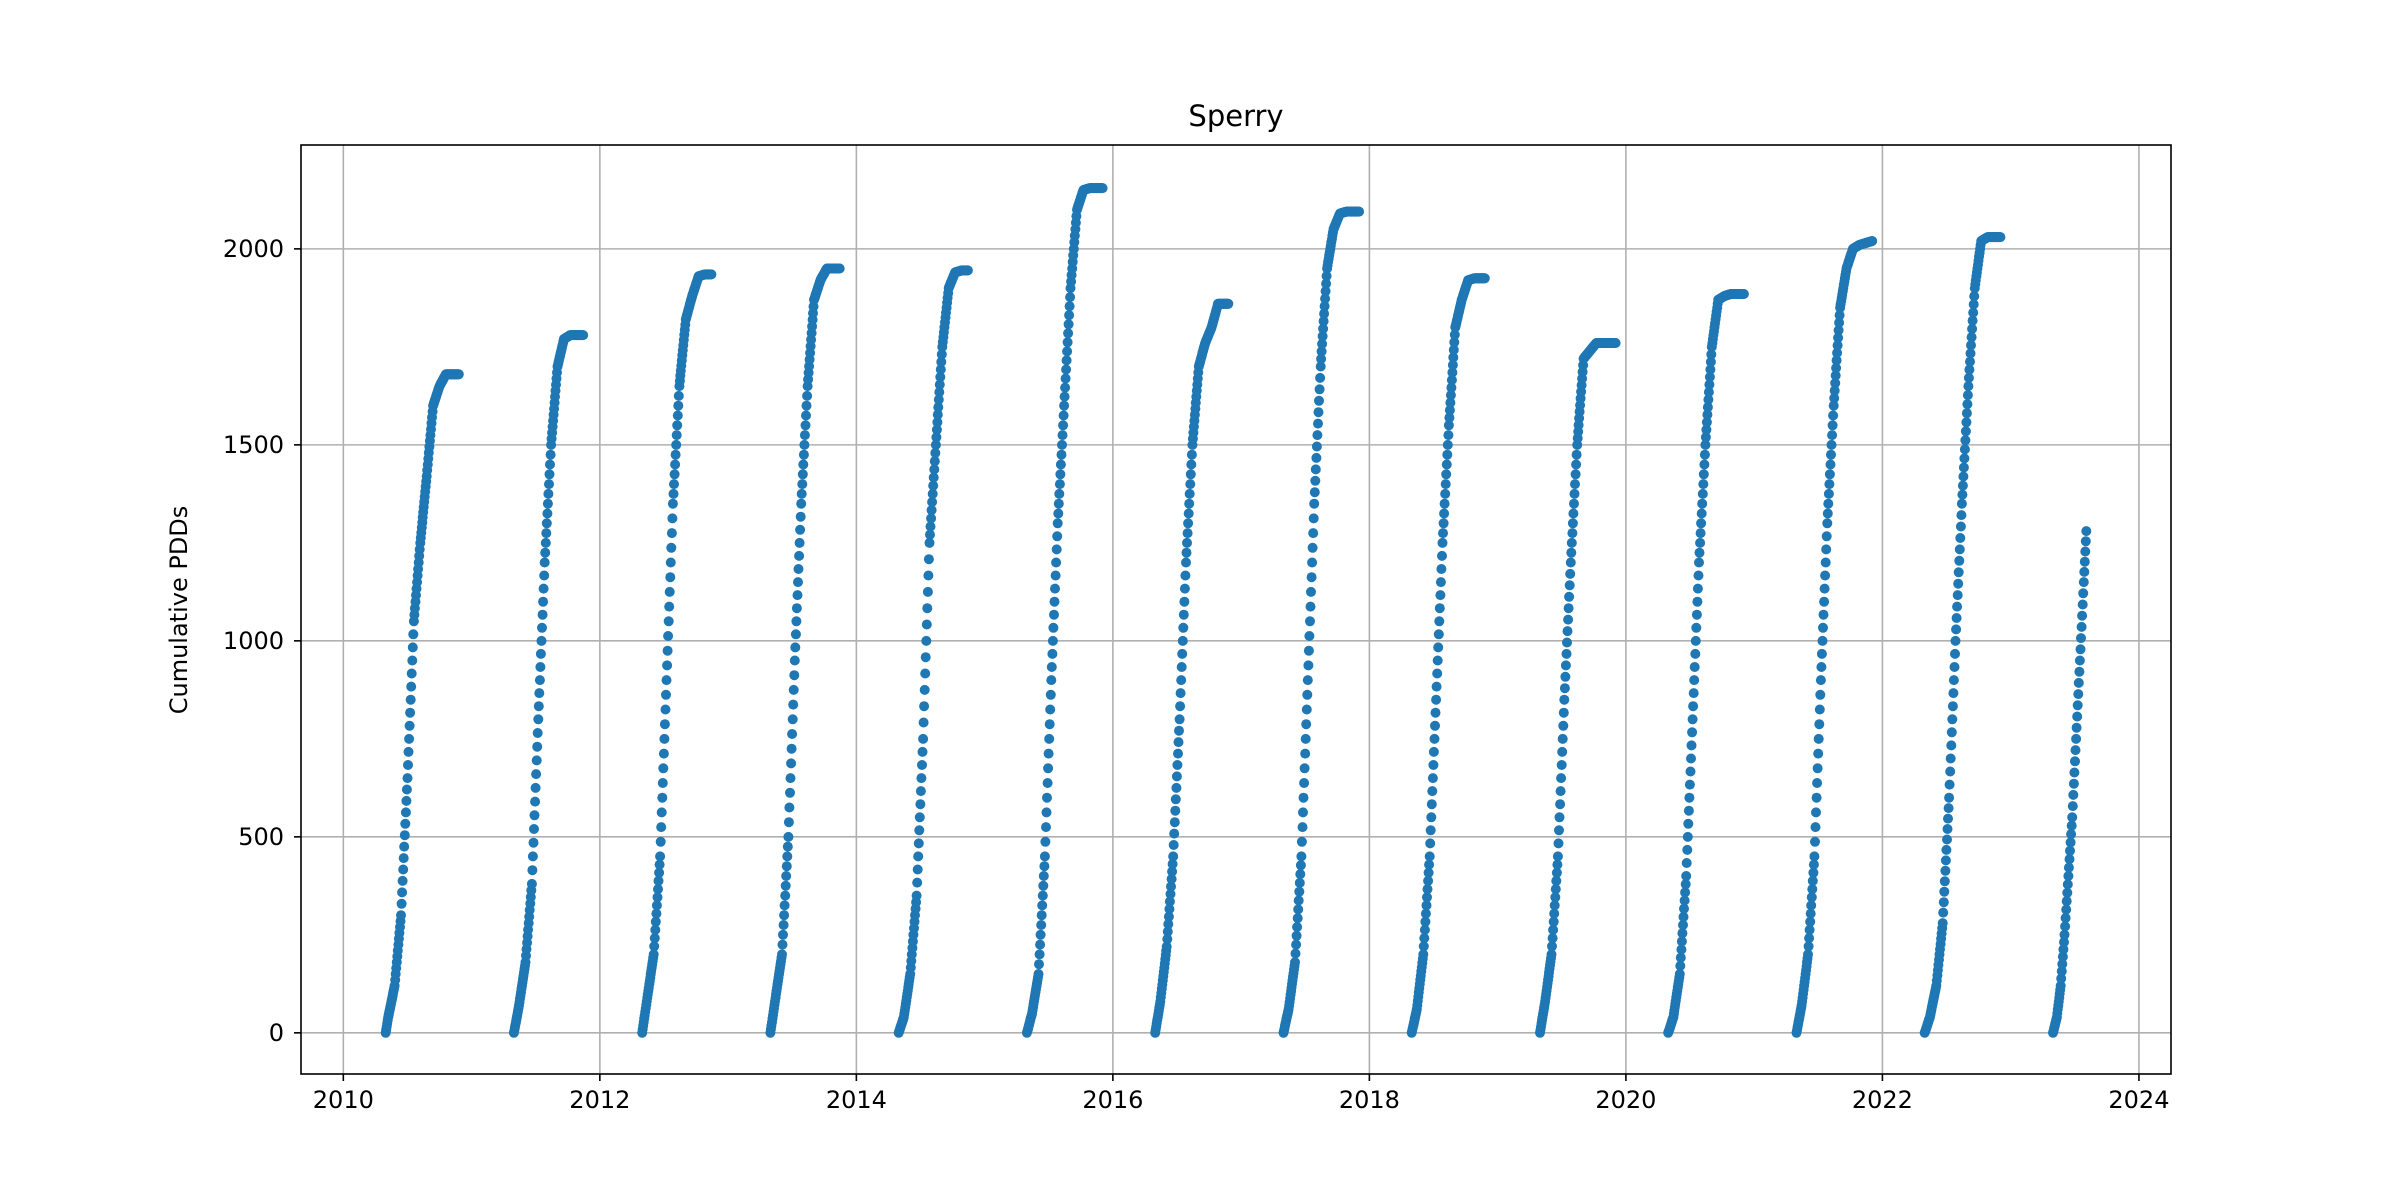  What do you see at coordinates (253, 445) in the screenshot?
I see `y-tick-label: 1500` at bounding box center [253, 445].